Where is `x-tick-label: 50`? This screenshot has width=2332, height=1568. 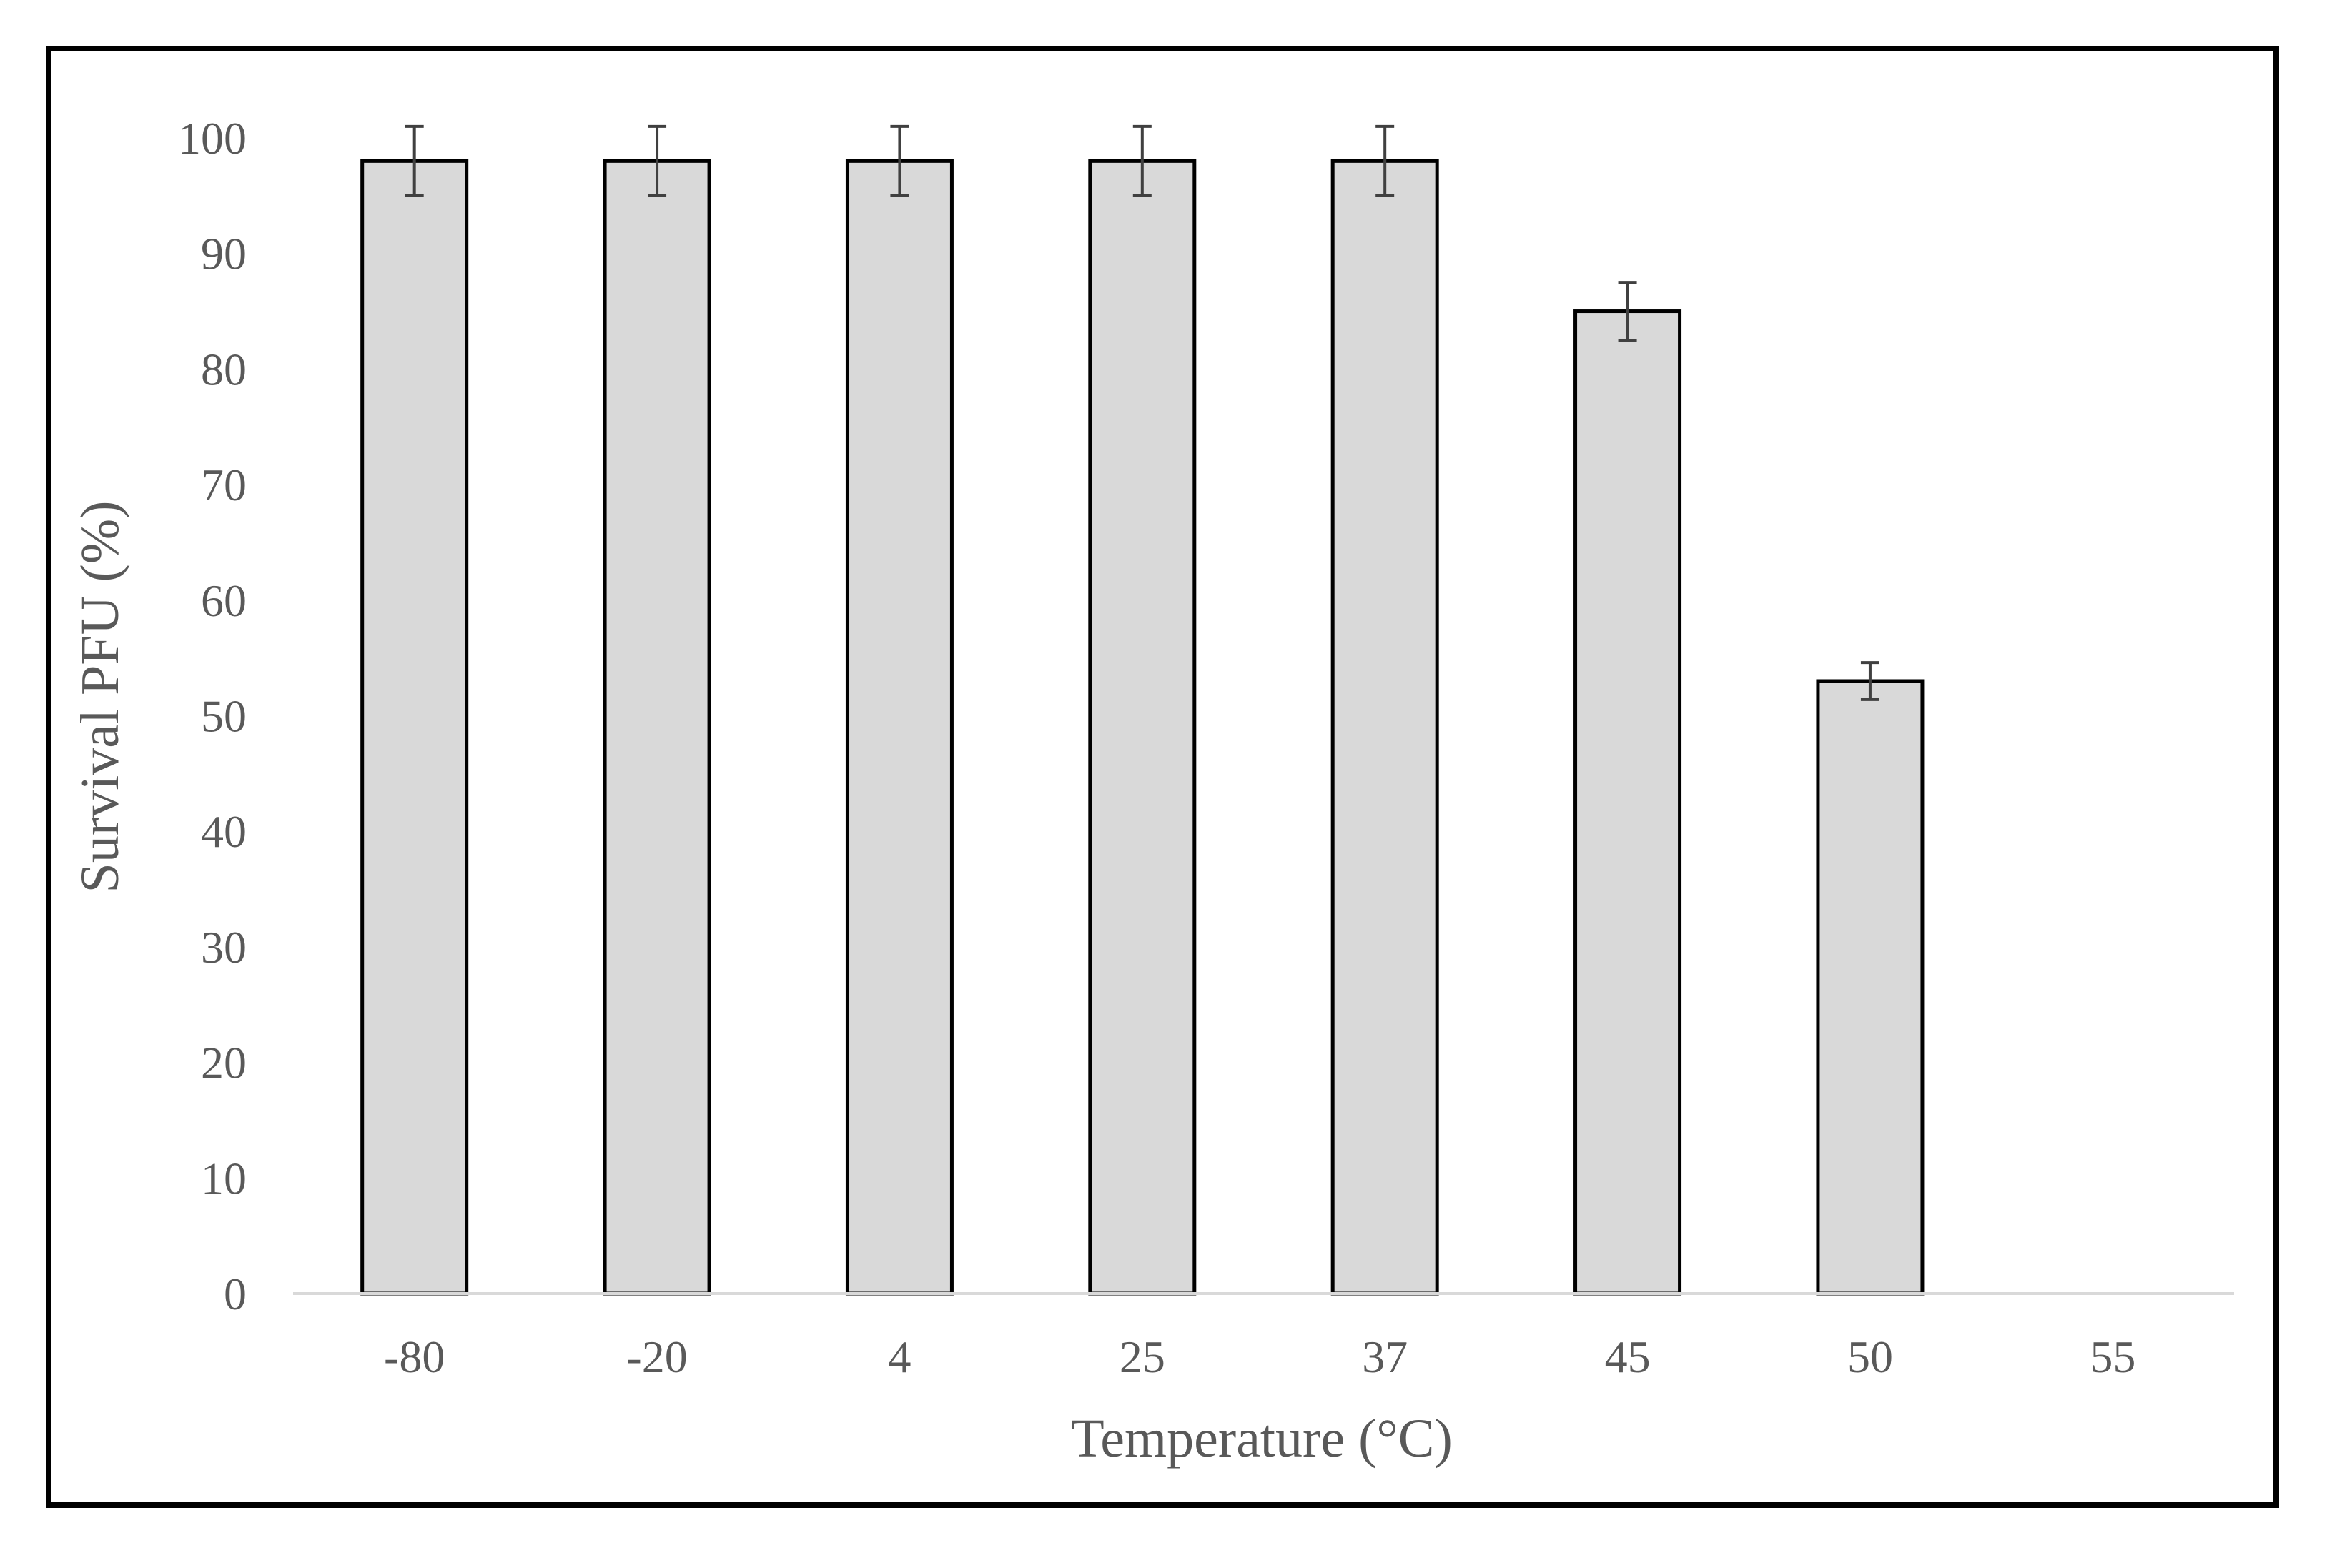
x-tick-label: 50 is located at coordinates (1870, 1356).